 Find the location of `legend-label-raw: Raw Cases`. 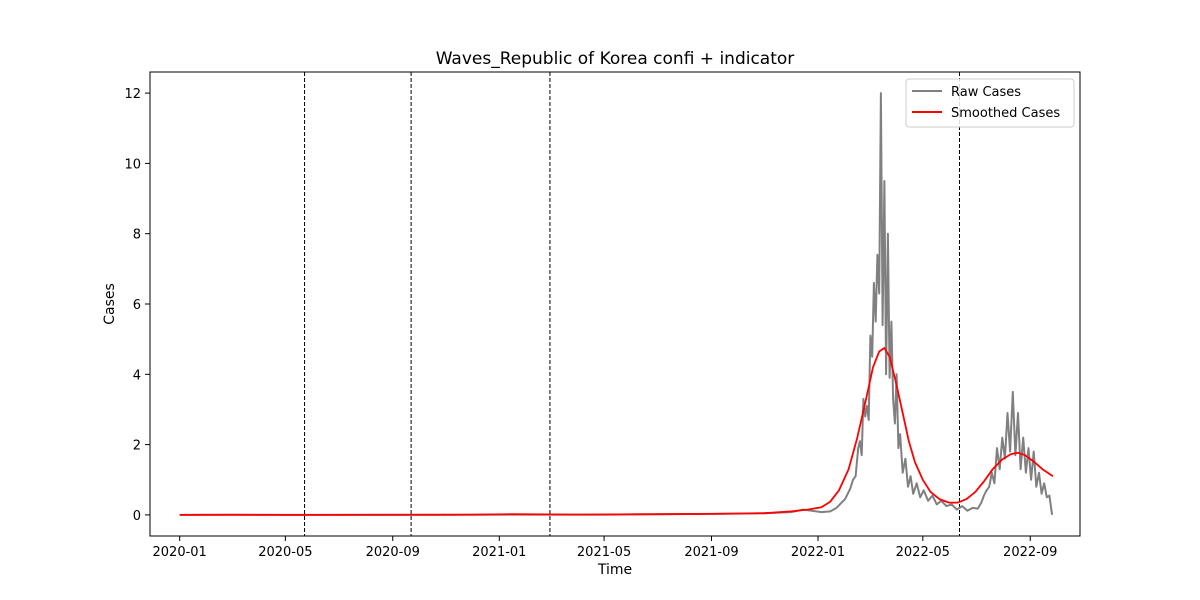

legend-label-raw: Raw Cases is located at coordinates (986, 92).